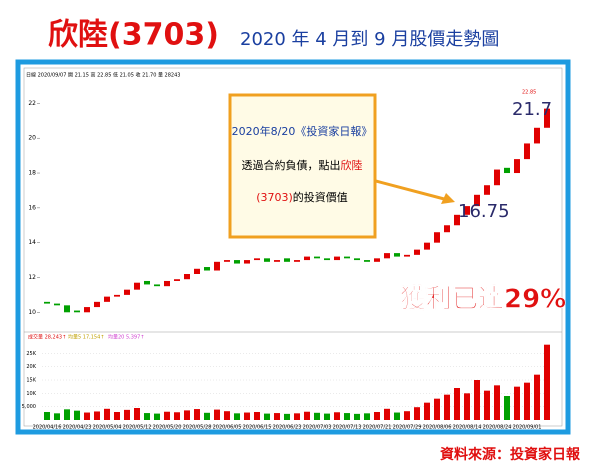 The image size is (600, 476). I want to click on chart-subtitle: 2020 年 4 月到 9 月股價走勢圖, so click(369, 39).